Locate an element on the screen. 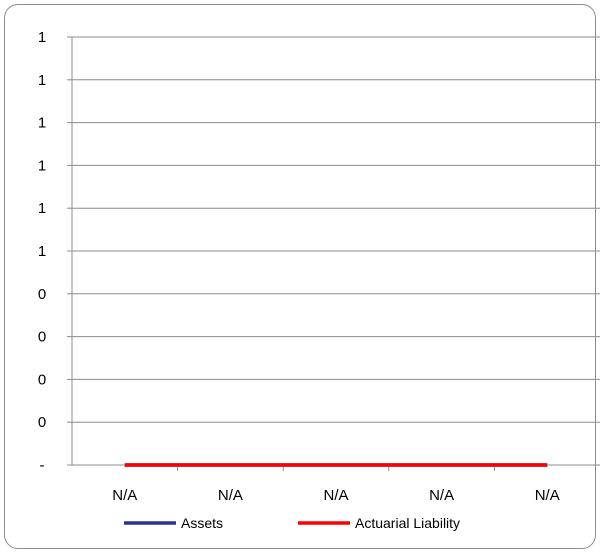  x-axis-tick-labels: N/A N/A N/A N/A N/A is located at coordinates (335, 495).